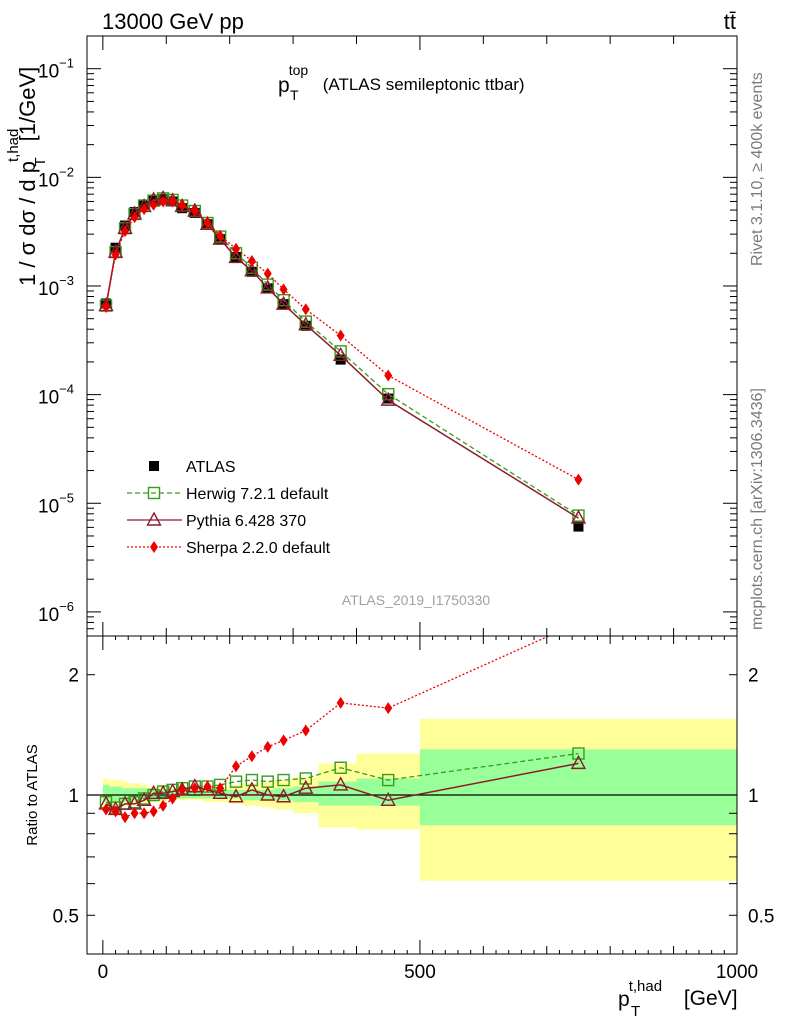  Describe the element at coordinates (66, 280) in the screenshot. I see `y-tick-exponent: −3` at that location.